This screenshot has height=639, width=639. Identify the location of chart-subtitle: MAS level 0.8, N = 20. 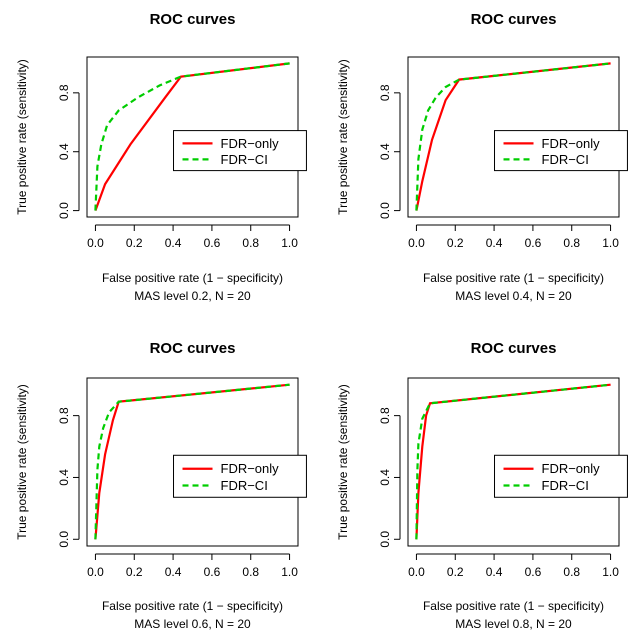
(513, 624).